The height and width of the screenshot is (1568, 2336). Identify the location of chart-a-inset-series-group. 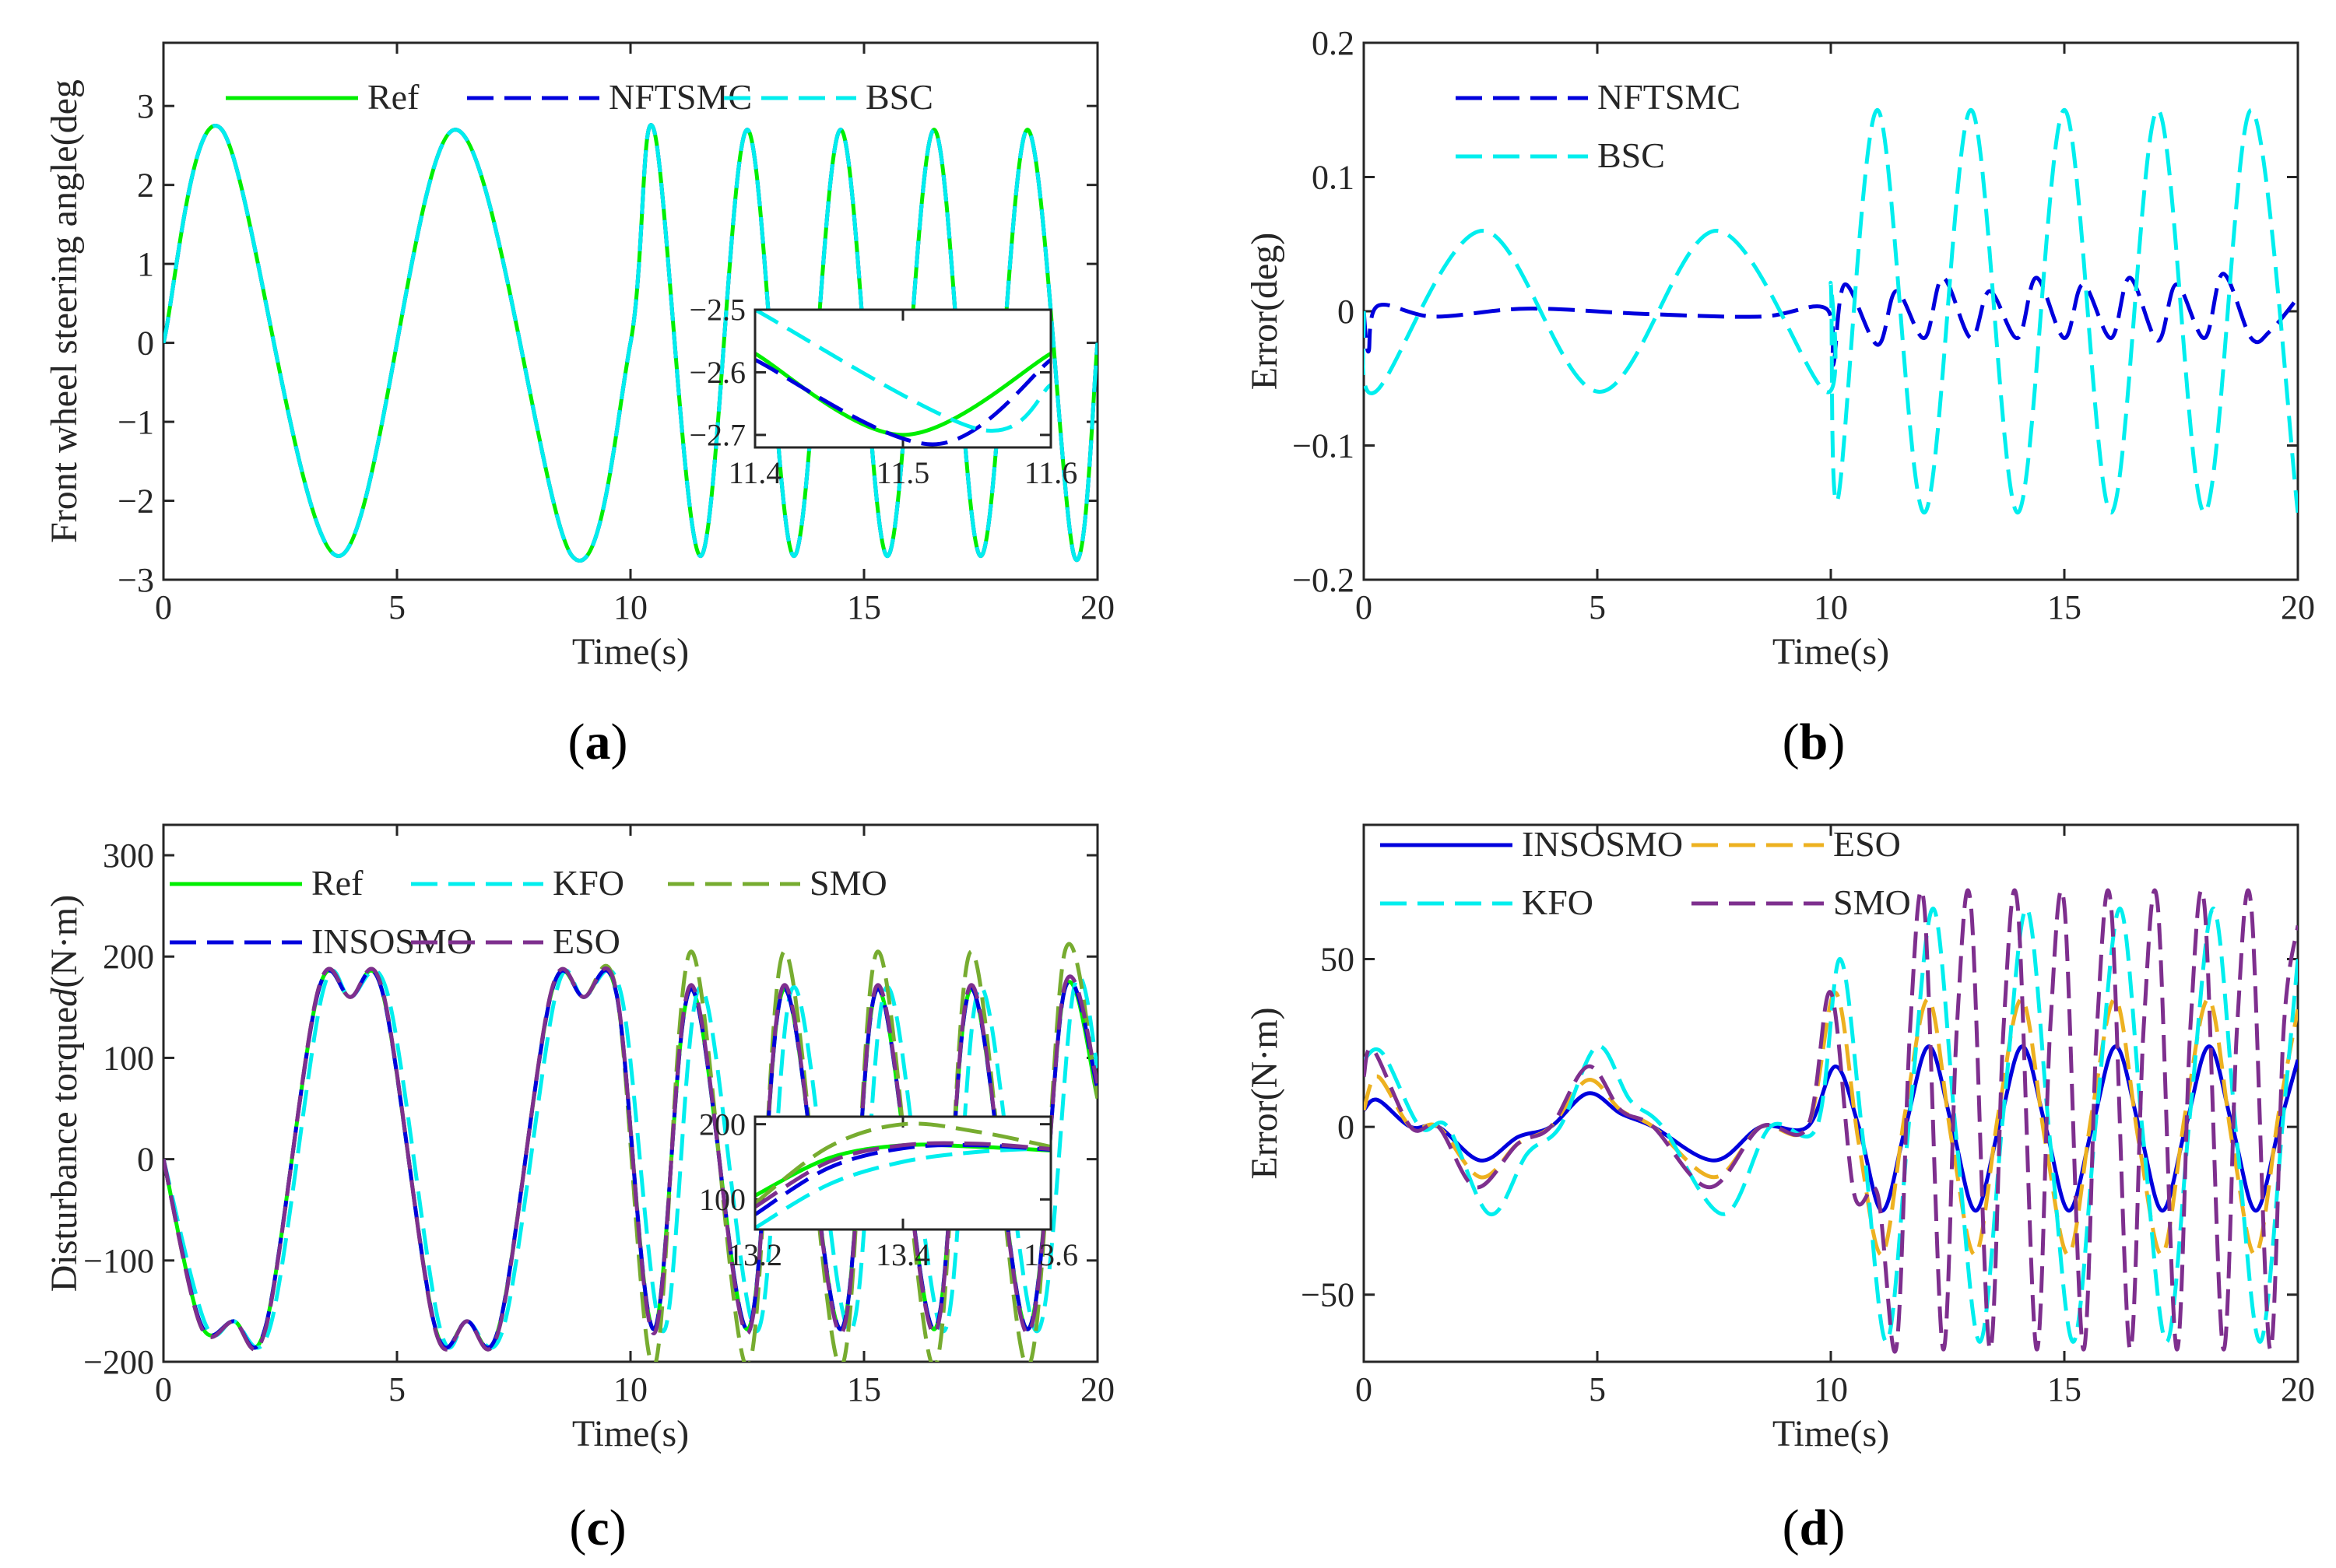
(903, 378).